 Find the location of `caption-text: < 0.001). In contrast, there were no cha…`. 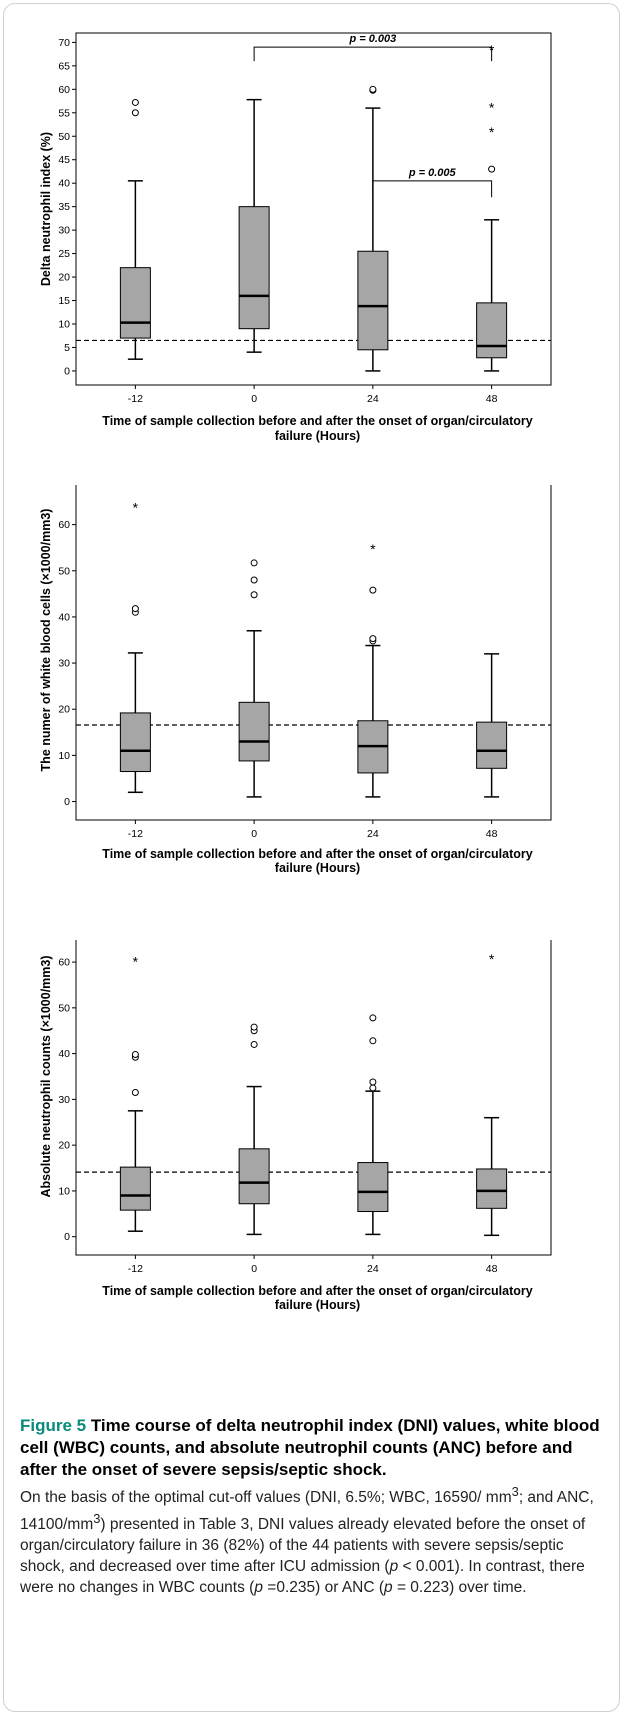

caption-text: < 0.001). In contrast, there were no cha… is located at coordinates (302, 1577).